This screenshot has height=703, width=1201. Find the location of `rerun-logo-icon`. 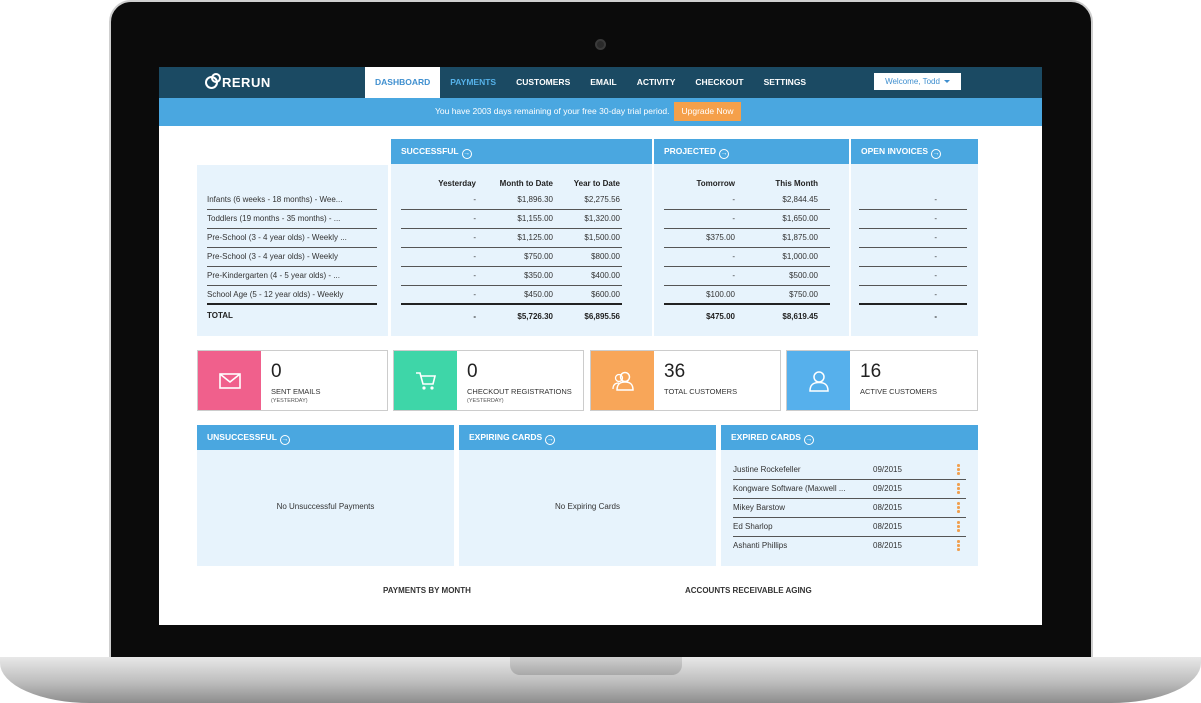

rerun-logo-icon is located at coordinates (213, 81).